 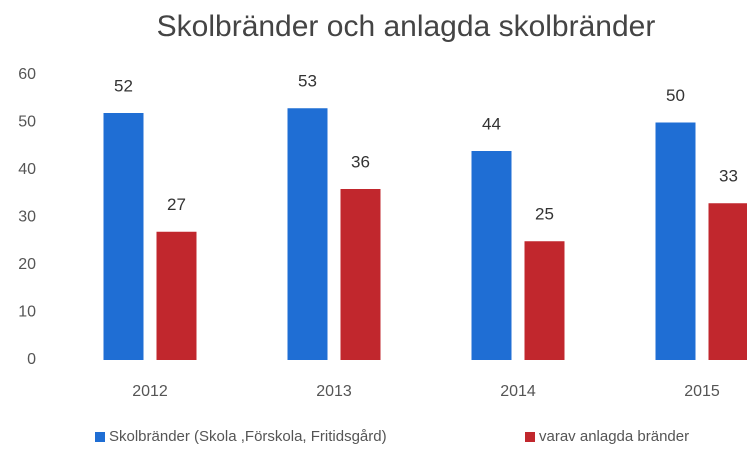 I want to click on y-tick-label: 50, so click(x=27, y=122).